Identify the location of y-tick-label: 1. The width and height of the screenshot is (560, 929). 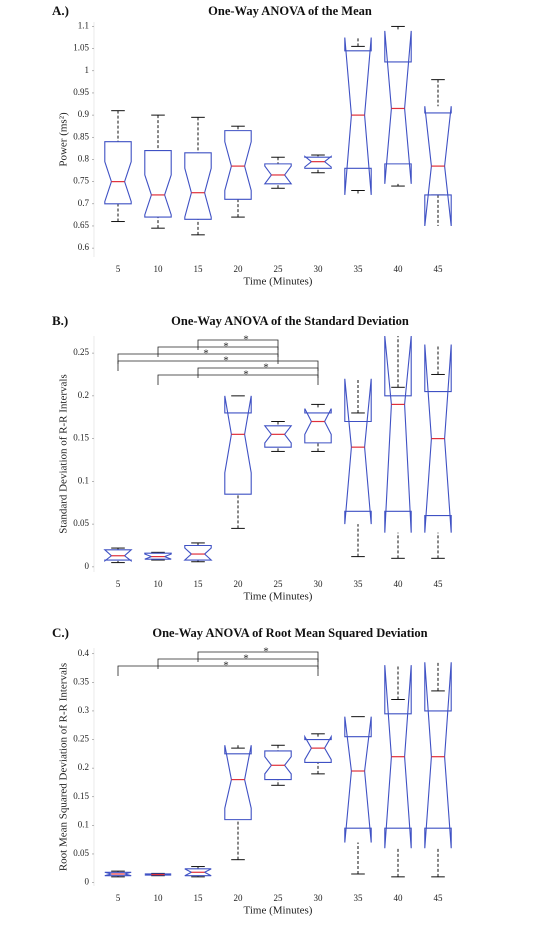
(87, 70).